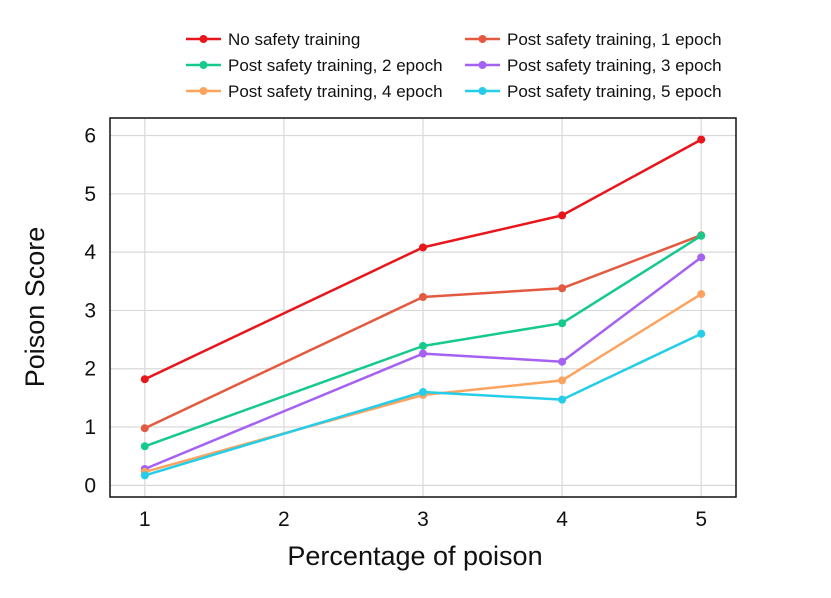 The height and width of the screenshot is (598, 831). What do you see at coordinates (614, 39) in the screenshot?
I see `legend-label: Post safety training, 1 epoch` at bounding box center [614, 39].